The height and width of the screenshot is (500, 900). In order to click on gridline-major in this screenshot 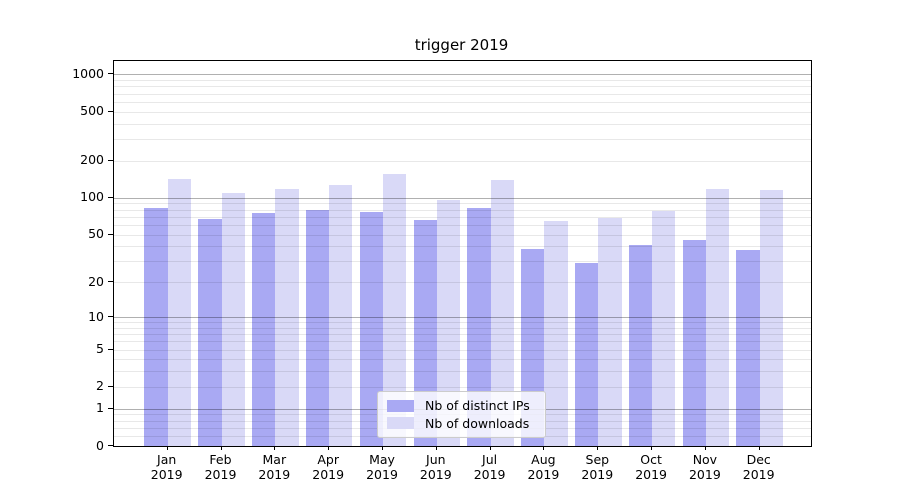, I will do `click(462, 75)`.